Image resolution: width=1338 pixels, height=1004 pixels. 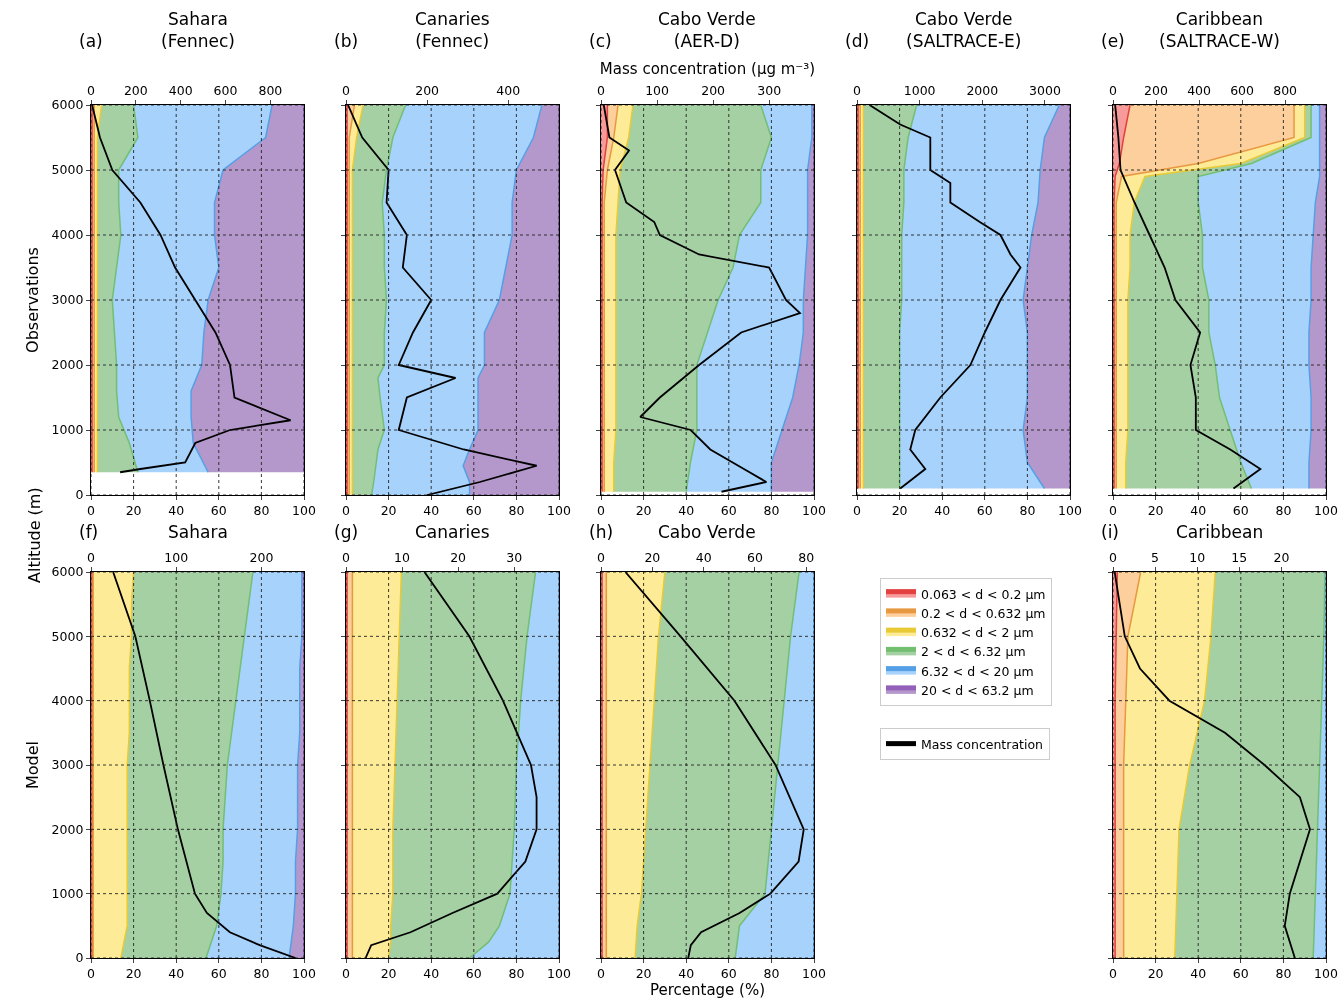 What do you see at coordinates (402, 557) in the screenshot?
I see `x2-tick-label: 10` at bounding box center [402, 557].